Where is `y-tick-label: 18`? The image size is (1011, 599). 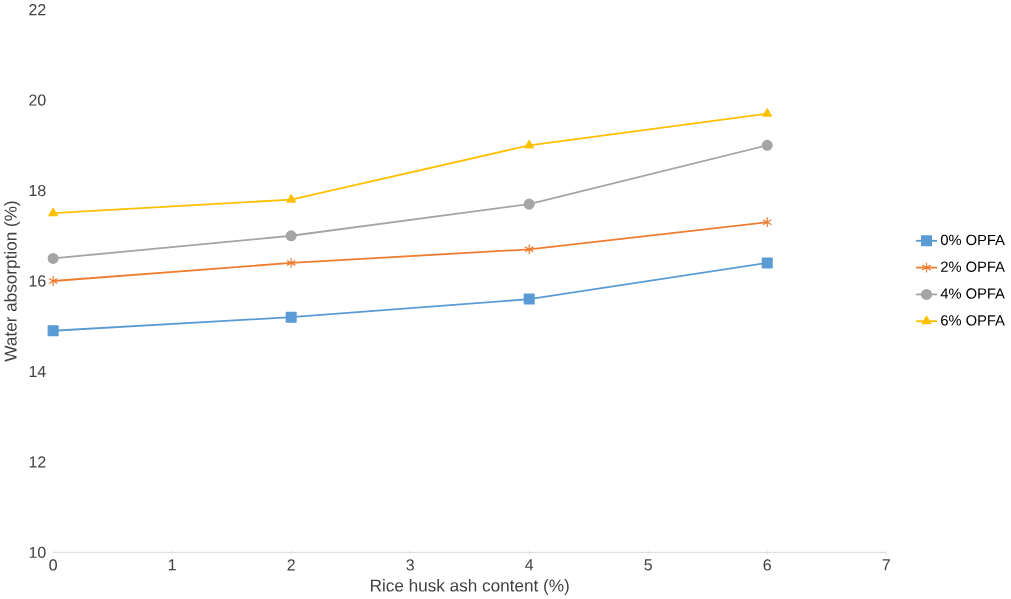 y-tick-label: 18 is located at coordinates (37, 190).